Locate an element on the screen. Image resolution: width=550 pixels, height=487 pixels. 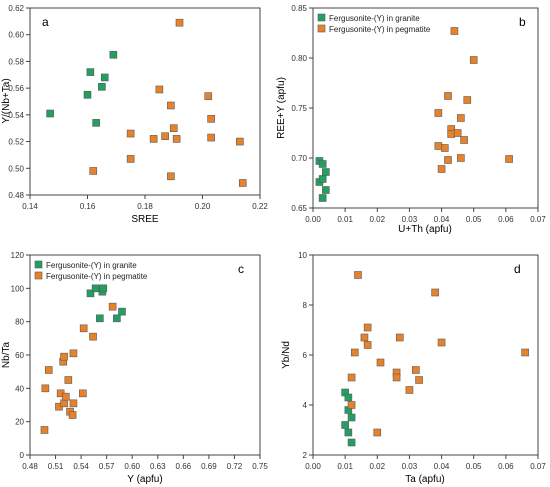
x-tick-label: 0.06 is located at coordinates (506, 219).